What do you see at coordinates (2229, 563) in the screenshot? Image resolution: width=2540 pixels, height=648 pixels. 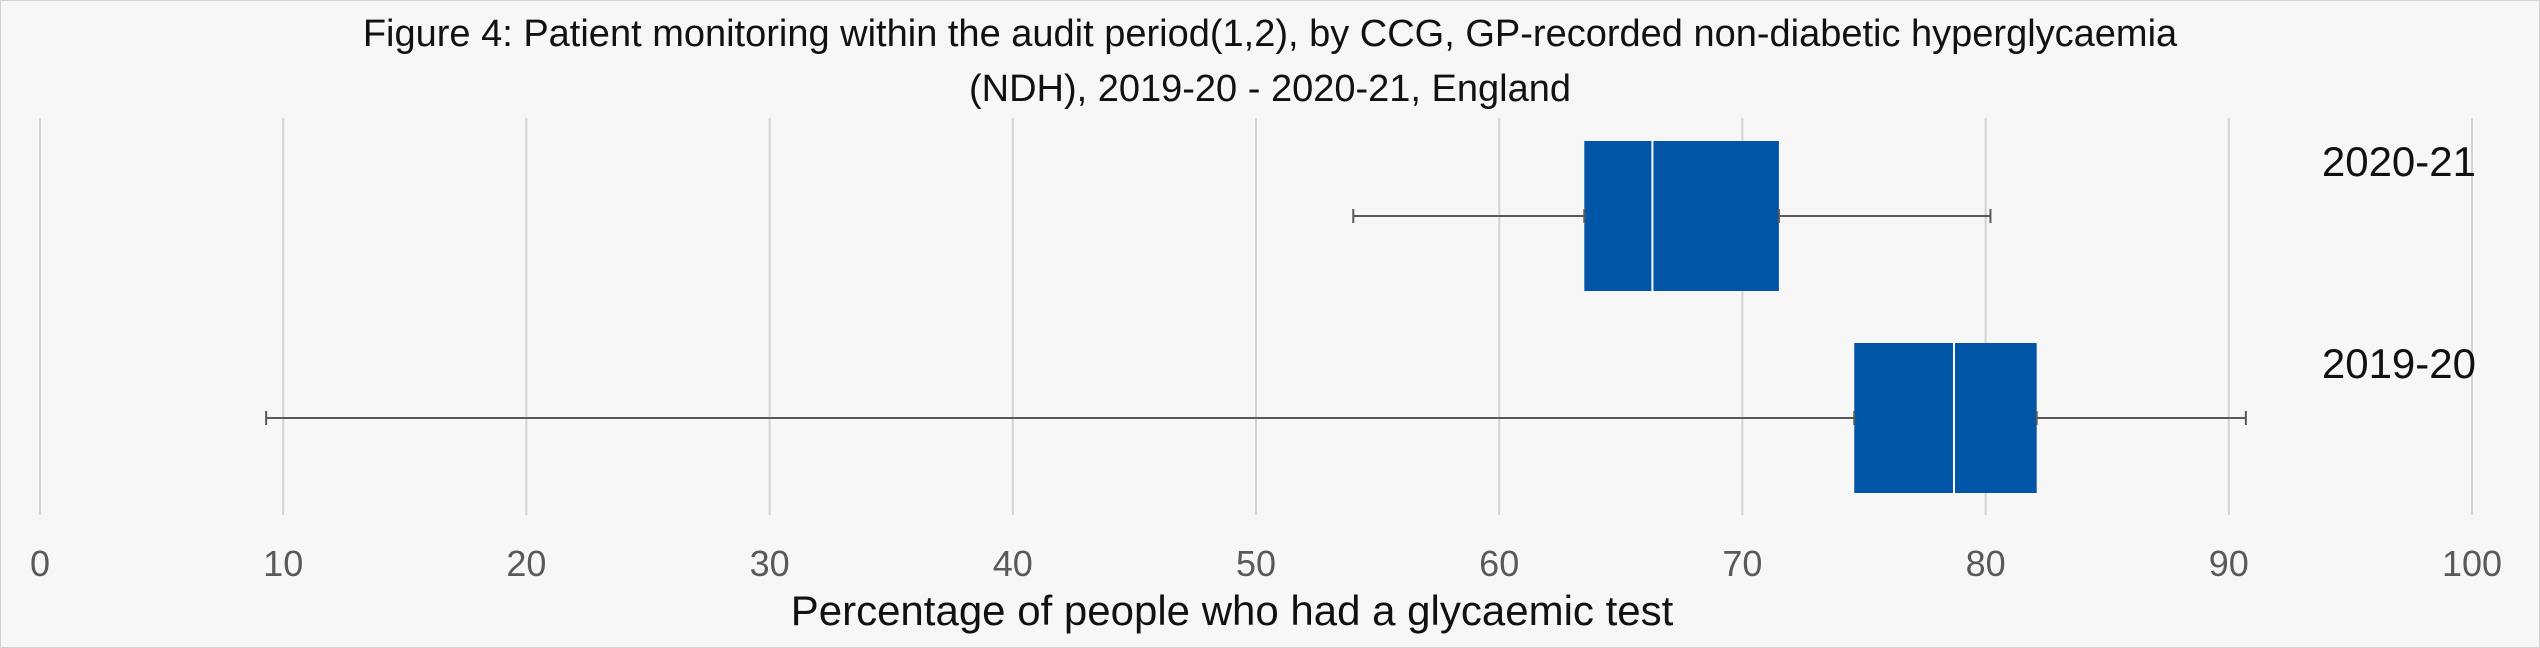 I see `x-tick-label: 90` at bounding box center [2229, 563].